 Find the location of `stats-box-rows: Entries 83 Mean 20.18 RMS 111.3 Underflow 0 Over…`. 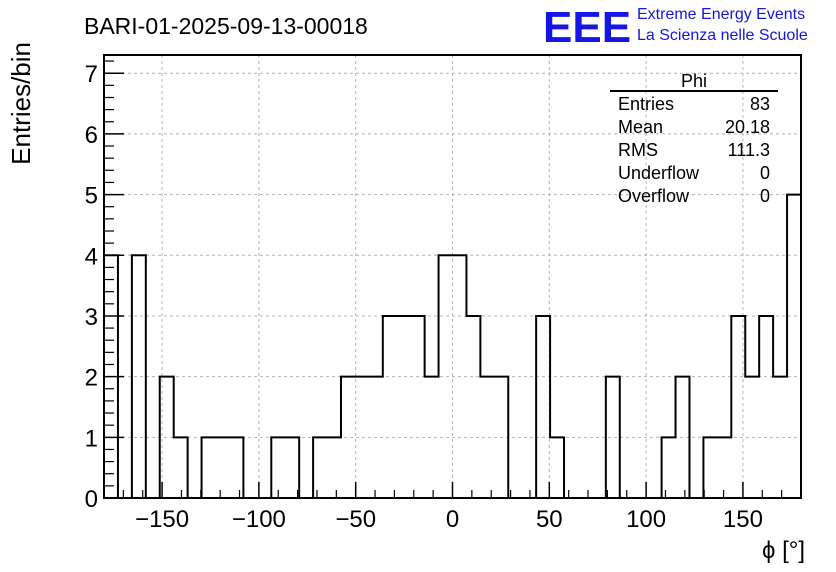

stats-box-rows: Entries 83 Mean 20.18 RMS 111.3 Underflow 0 Over… is located at coordinates (694, 150).